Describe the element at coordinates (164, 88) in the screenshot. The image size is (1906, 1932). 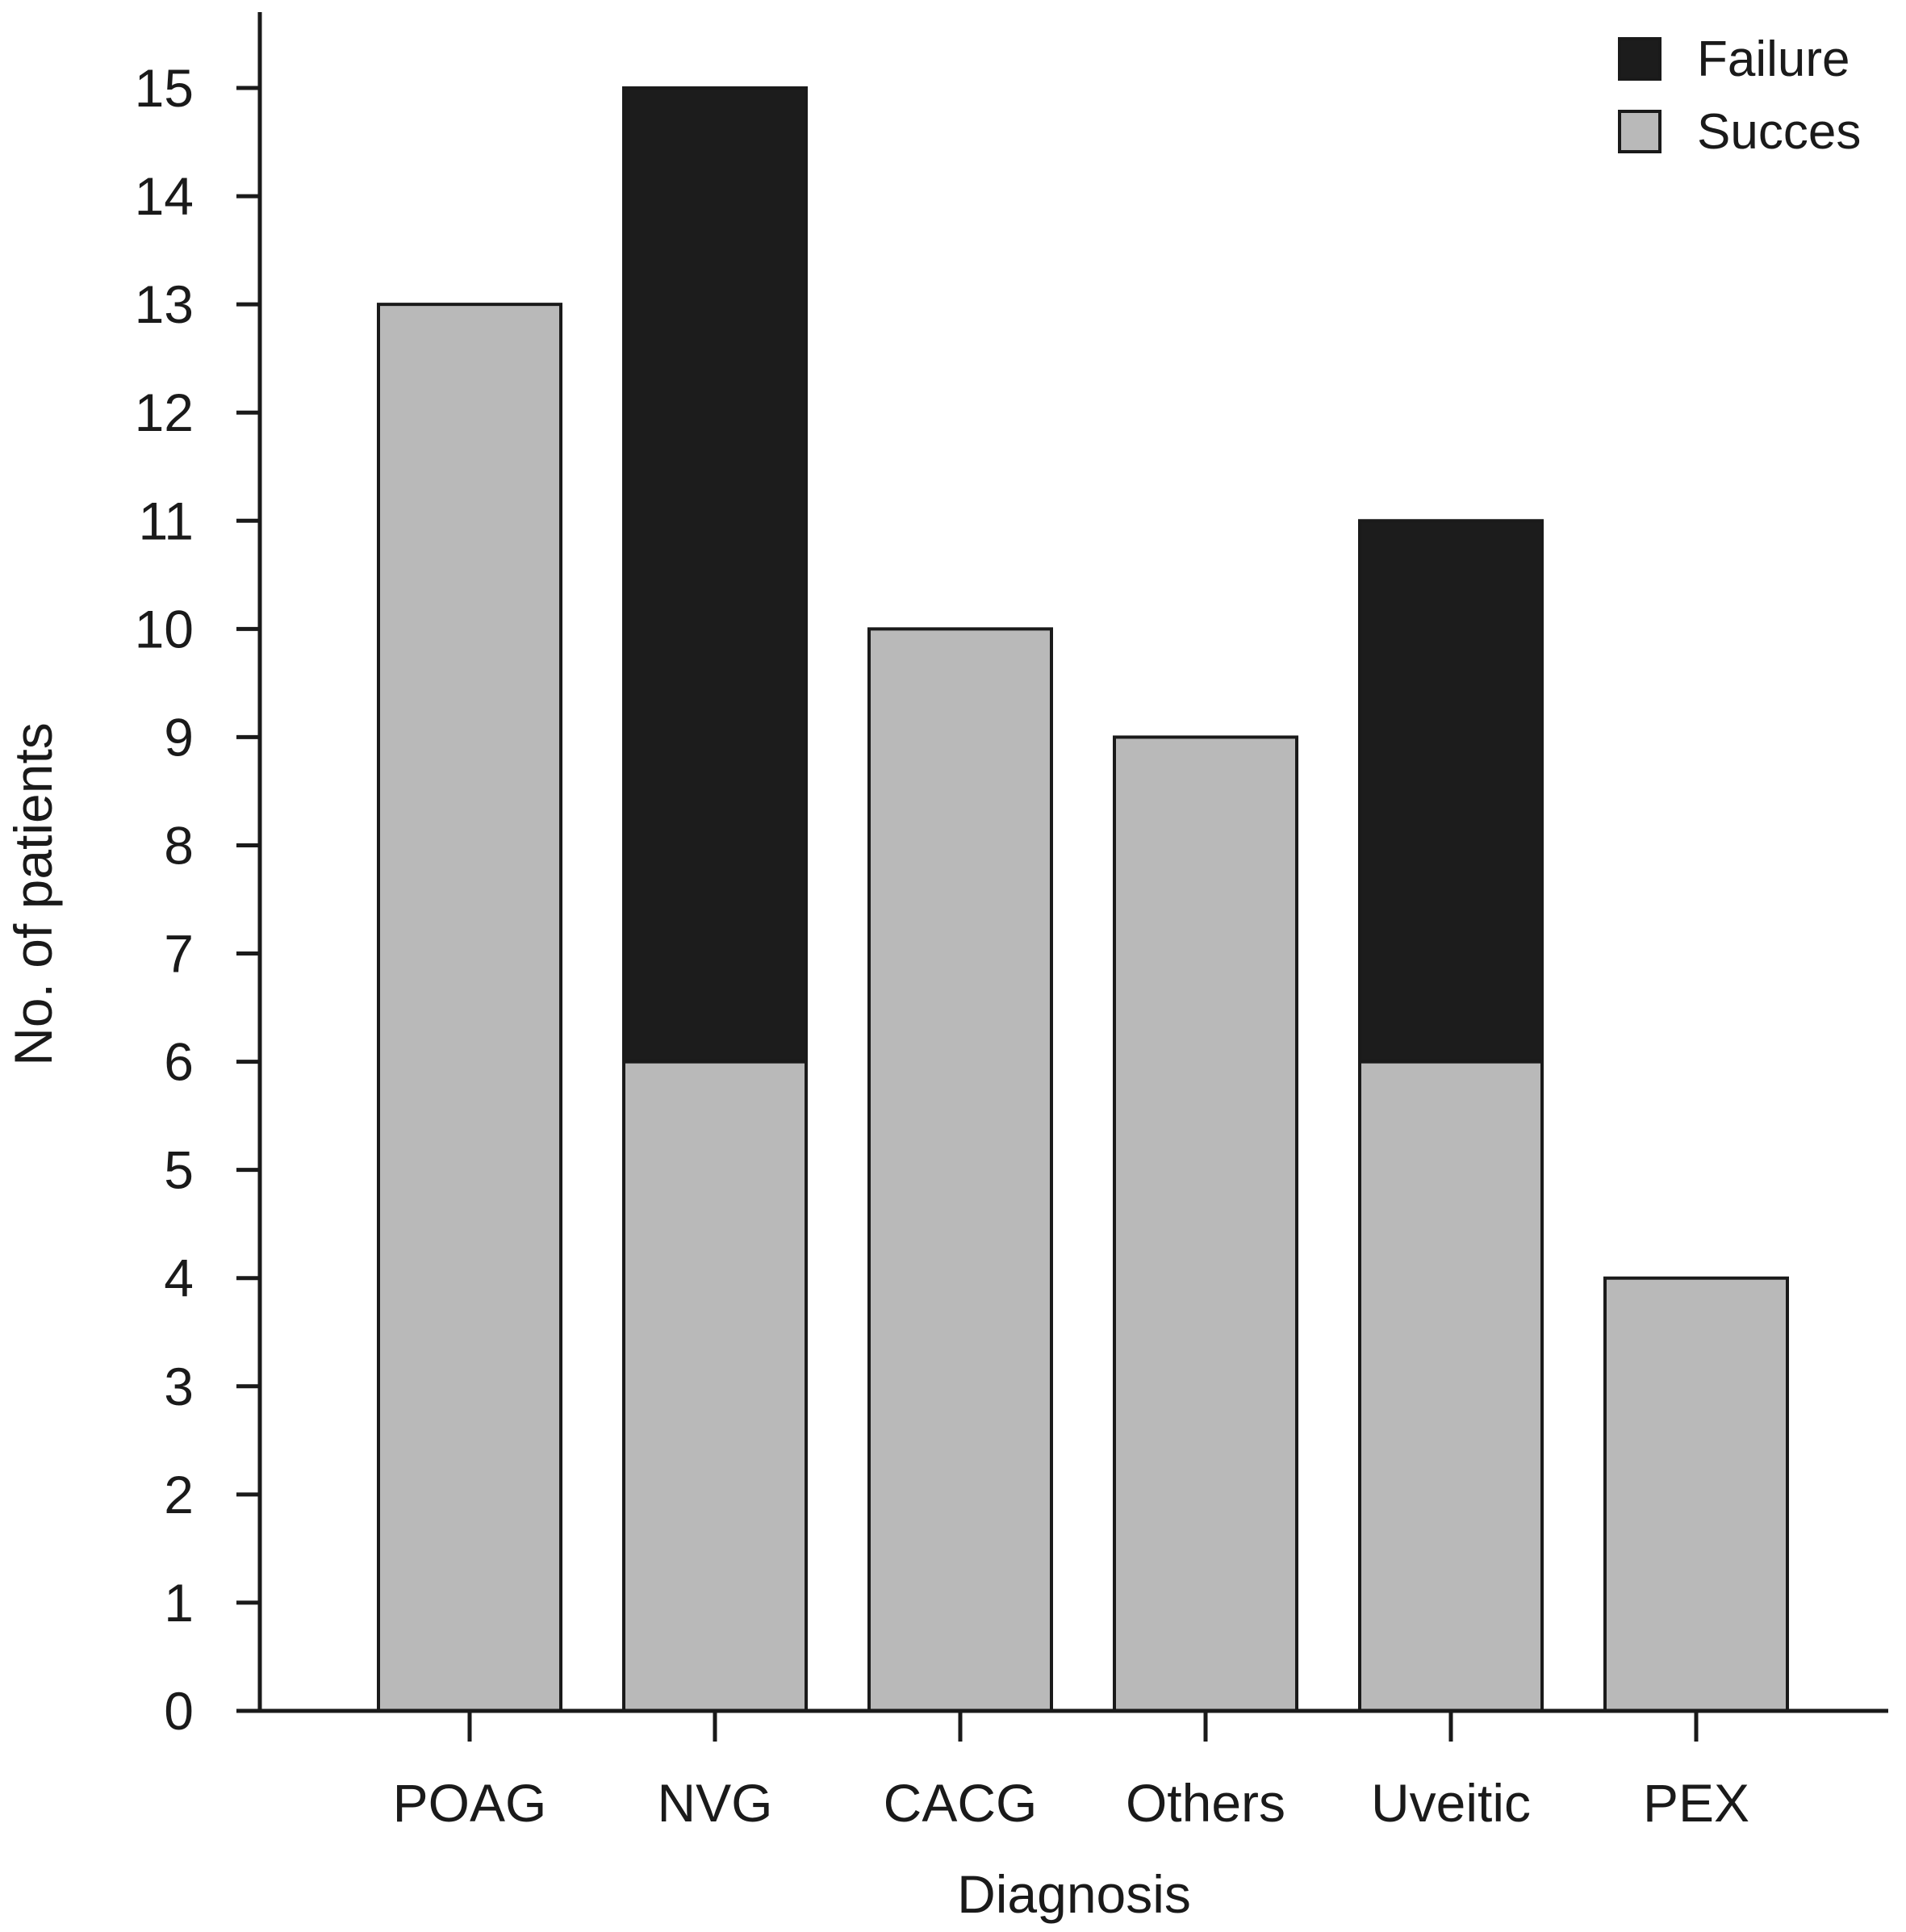
I see `y-tick-label: 15` at that location.